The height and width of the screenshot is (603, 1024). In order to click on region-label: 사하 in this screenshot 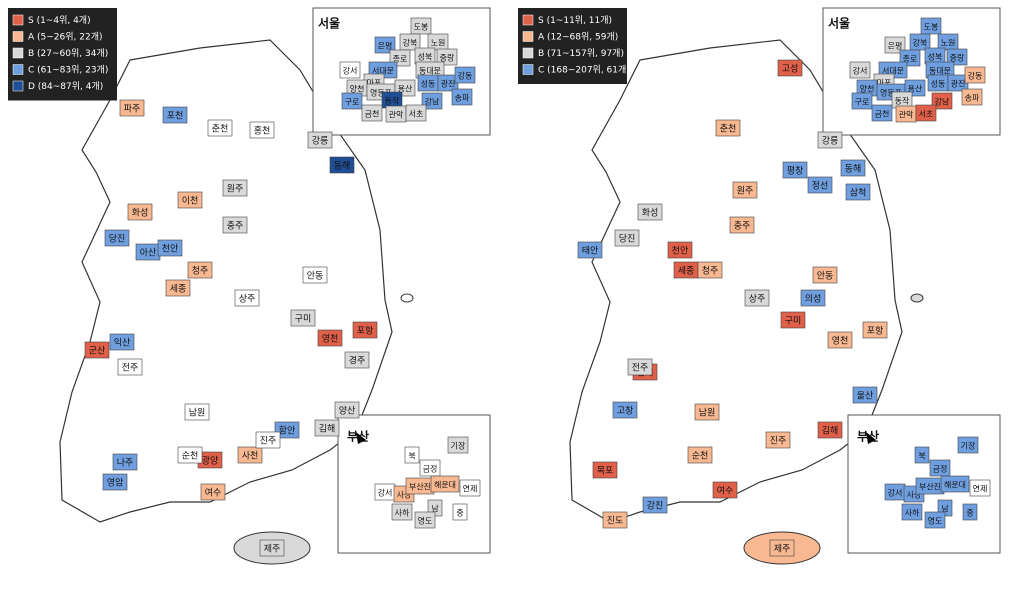, I will do `click(402, 513)`.